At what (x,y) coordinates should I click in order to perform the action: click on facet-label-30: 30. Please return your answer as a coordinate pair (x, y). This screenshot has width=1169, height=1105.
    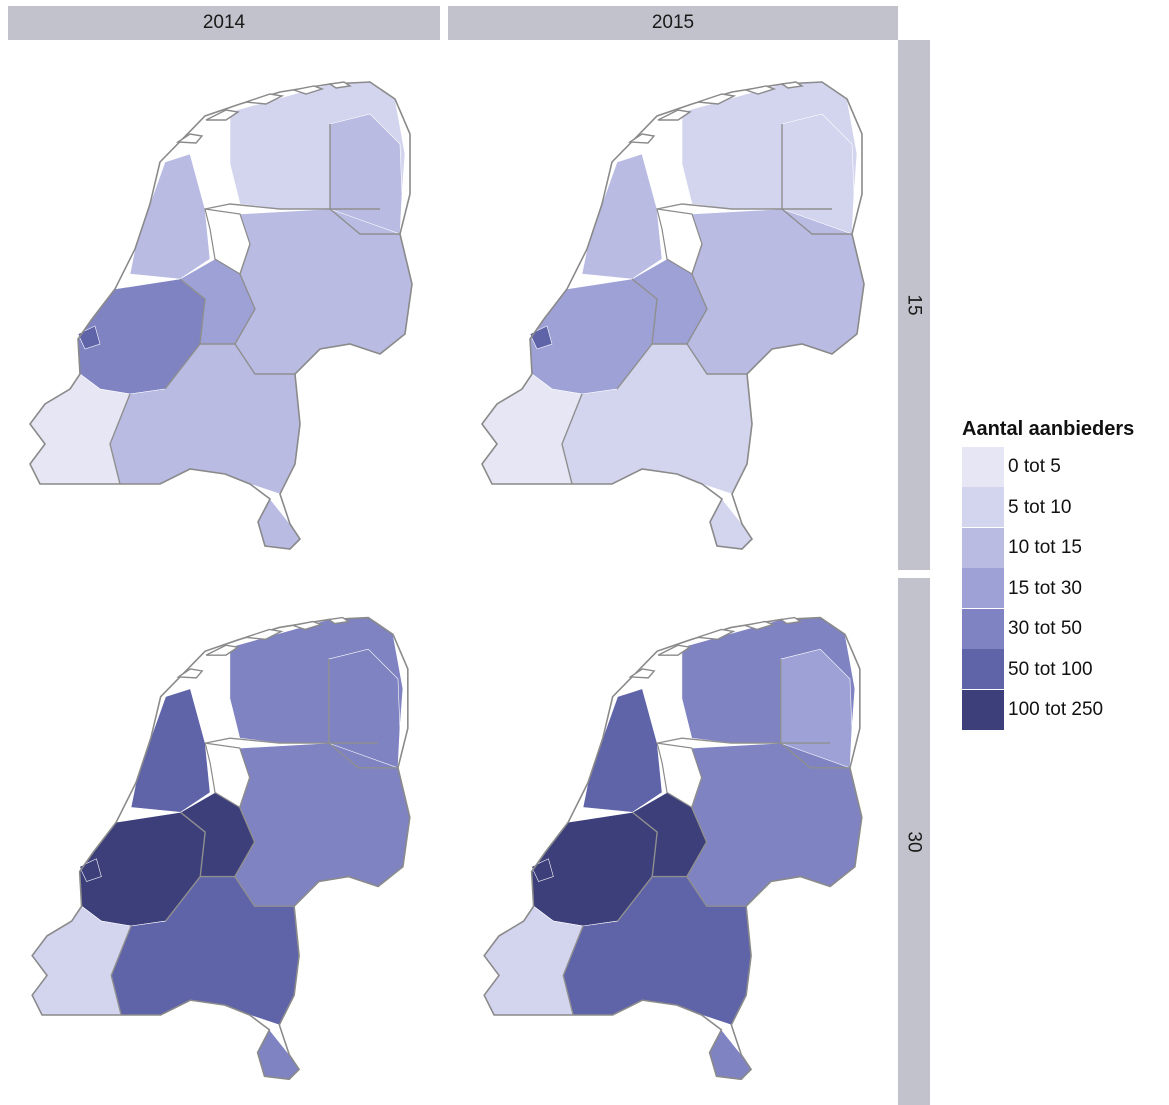
    Looking at the image, I should click on (914, 841).